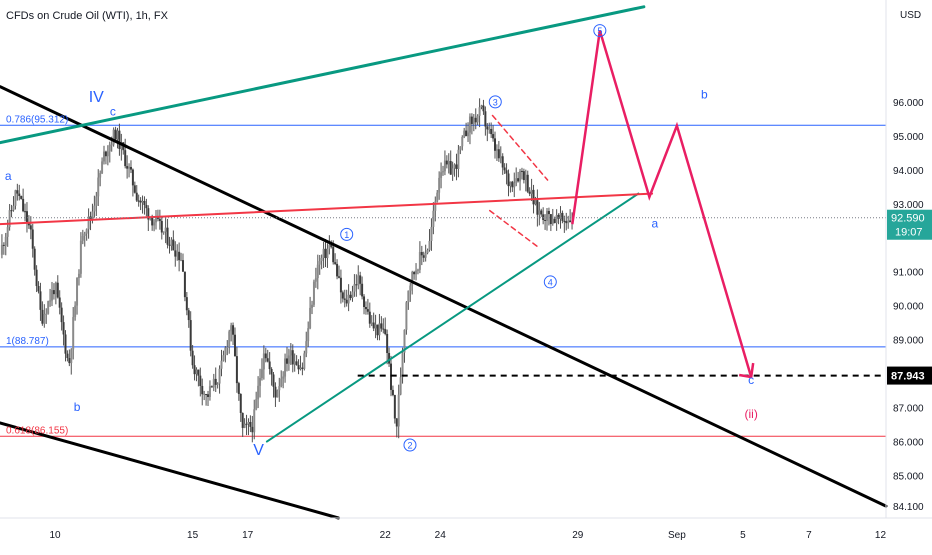 The width and height of the screenshot is (932, 555). I want to click on circled-wave-marker, so click(410, 445).